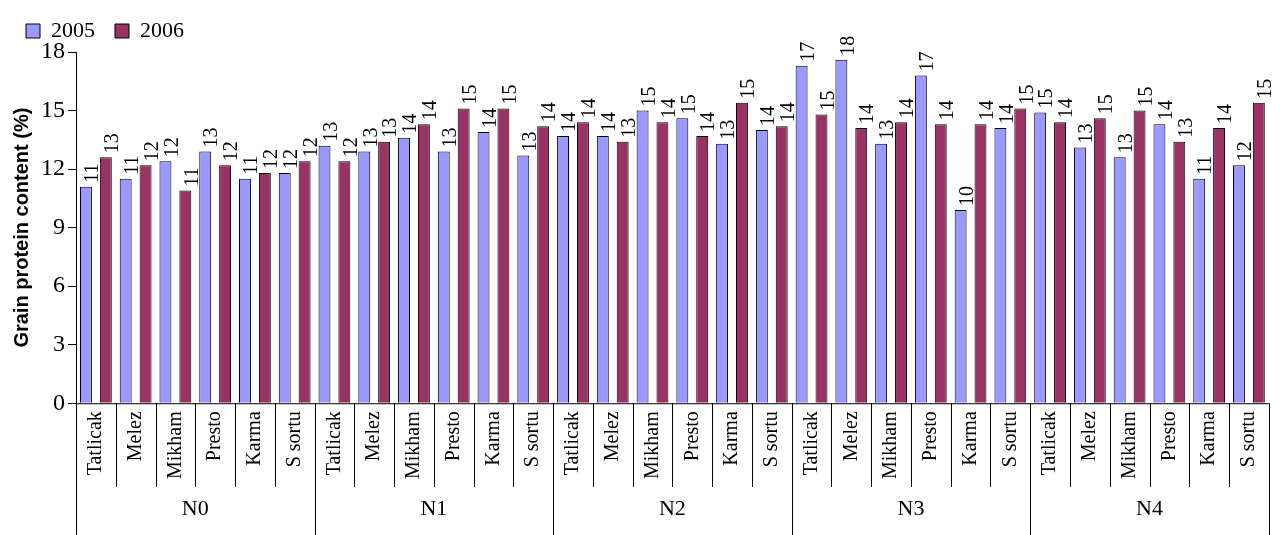 The height and width of the screenshot is (535, 1281). Describe the element at coordinates (59, 225) in the screenshot. I see `y-tick-label: 9` at that location.